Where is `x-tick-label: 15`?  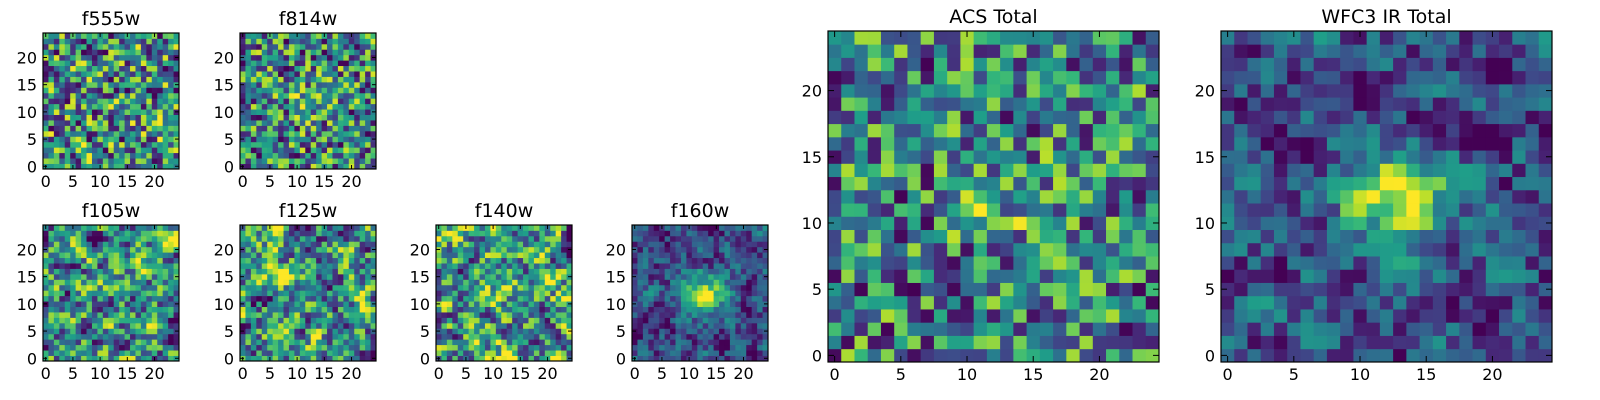 x-tick-label: 15 is located at coordinates (324, 181).